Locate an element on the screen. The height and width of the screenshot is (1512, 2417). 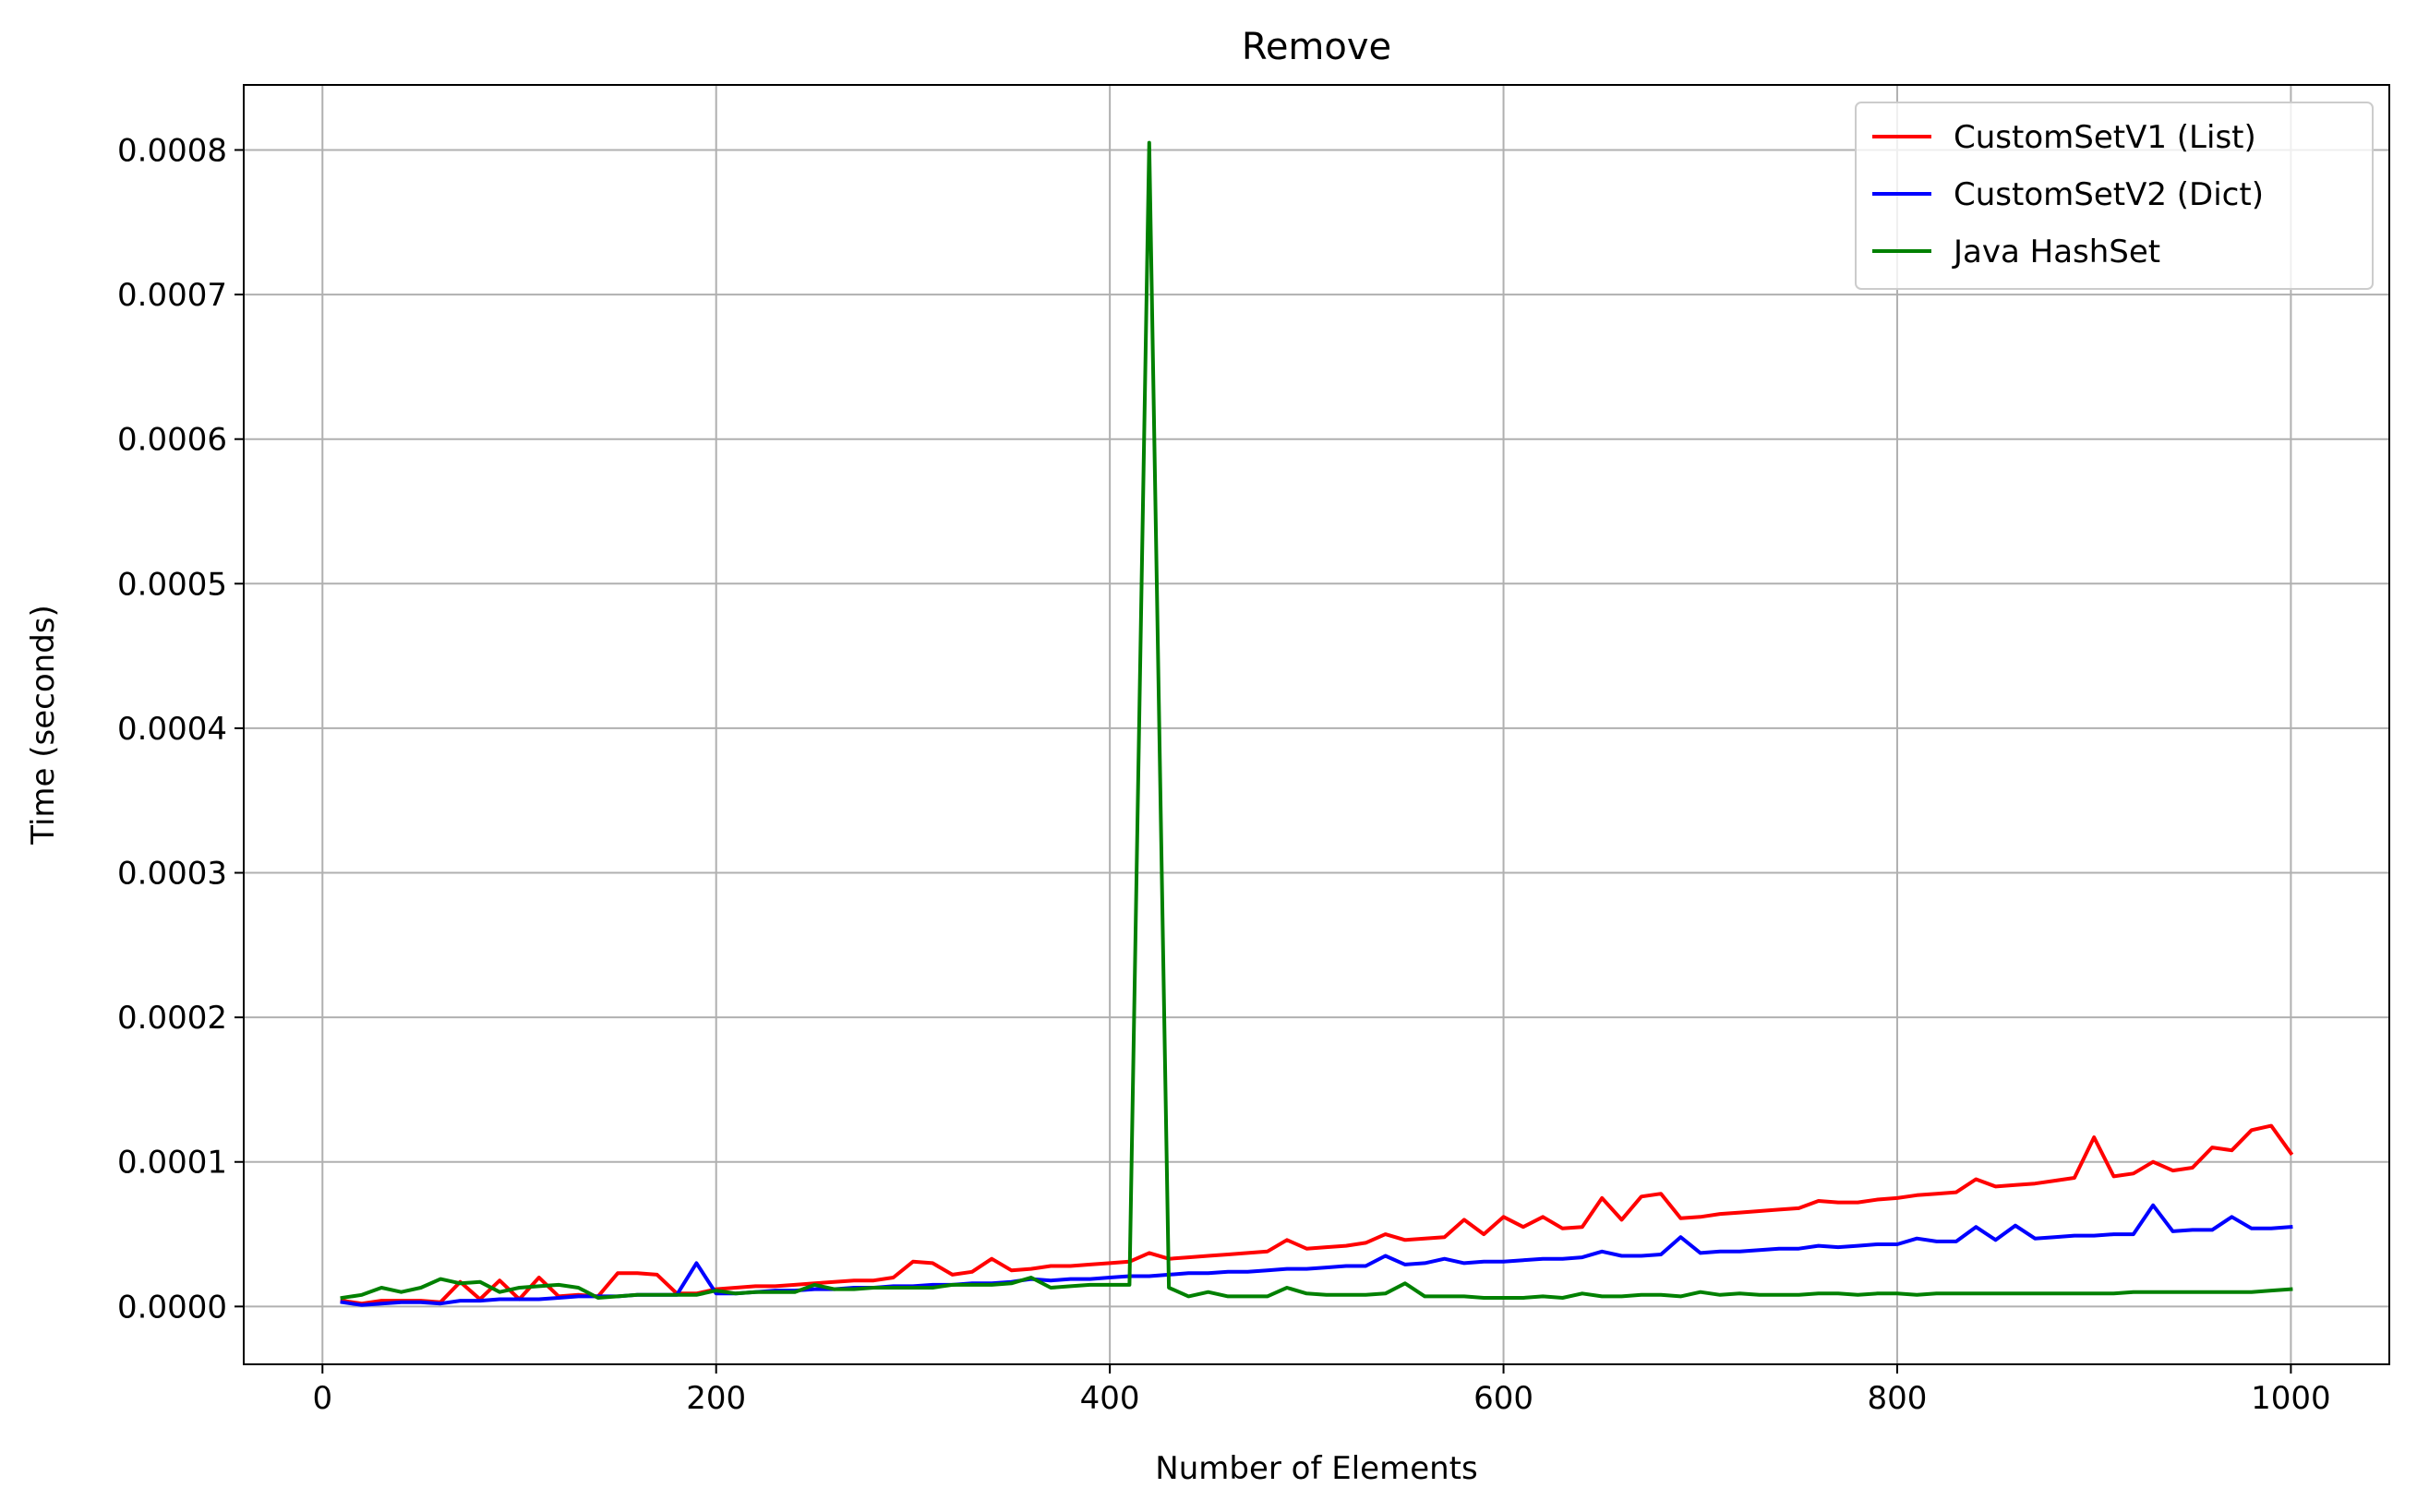
y-tick-label: 0.0003 is located at coordinates (172, 874).